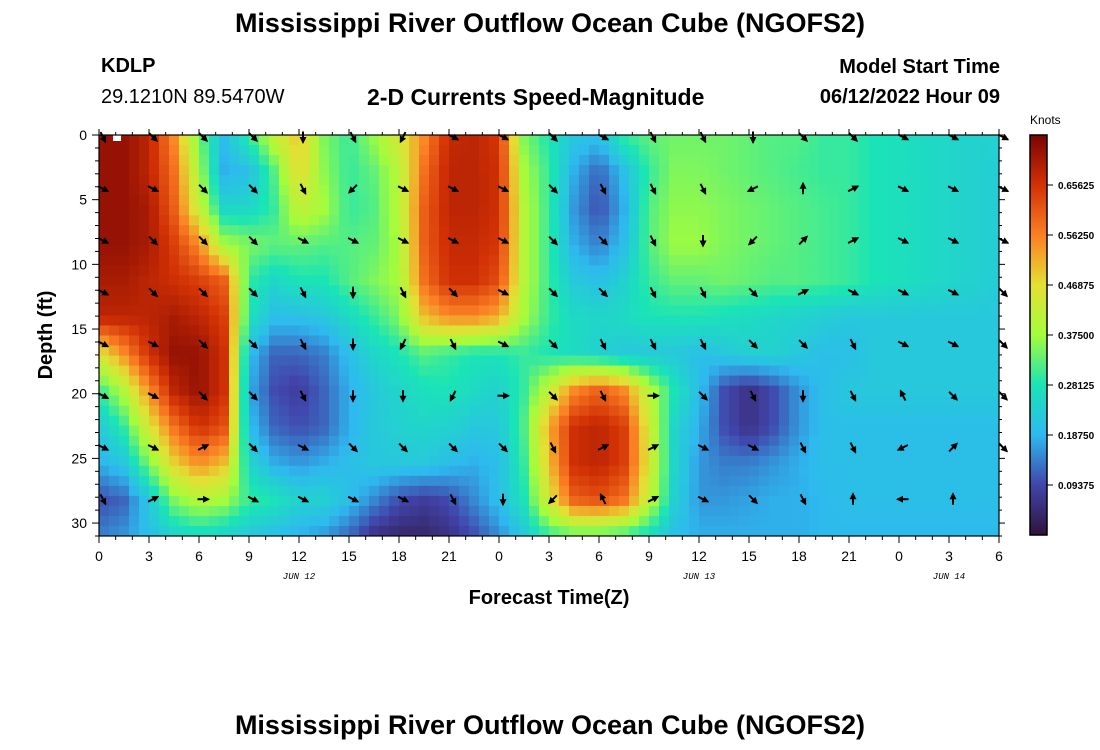  I want to click on y-tick-label: 5, so click(83, 200).